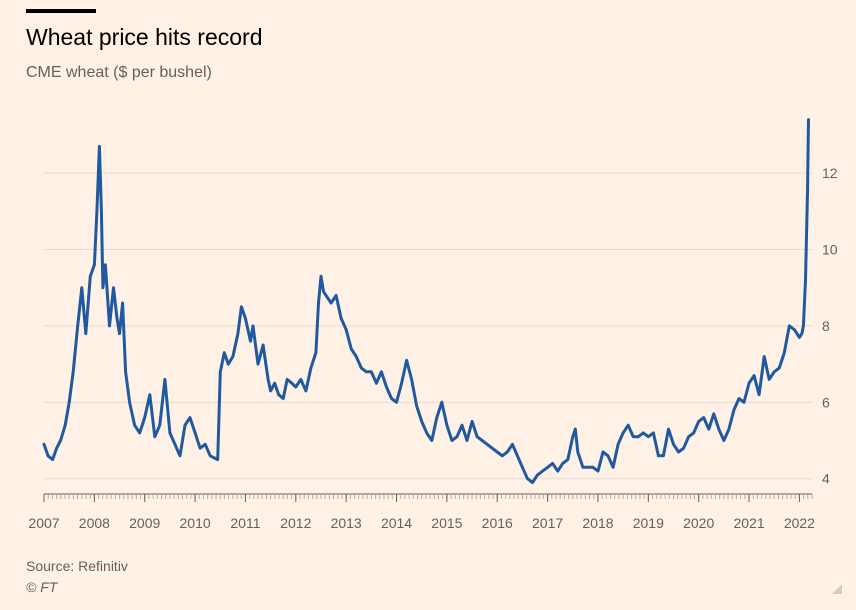  Describe the element at coordinates (61, 11) in the screenshot. I see `brand-bar` at that location.